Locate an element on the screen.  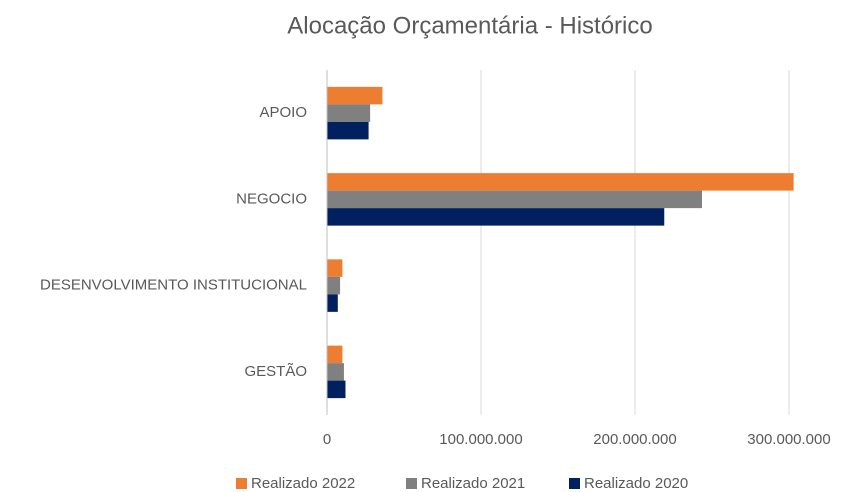
legend-label: Realizado 2021 is located at coordinates (473, 483).